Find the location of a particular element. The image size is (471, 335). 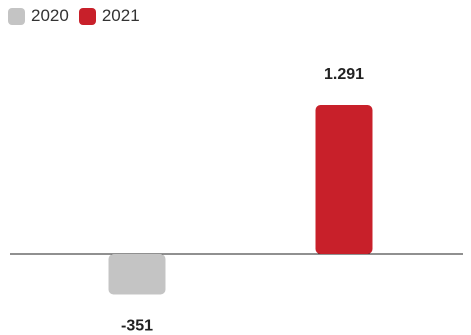

bar-2021 is located at coordinates (344, 179).